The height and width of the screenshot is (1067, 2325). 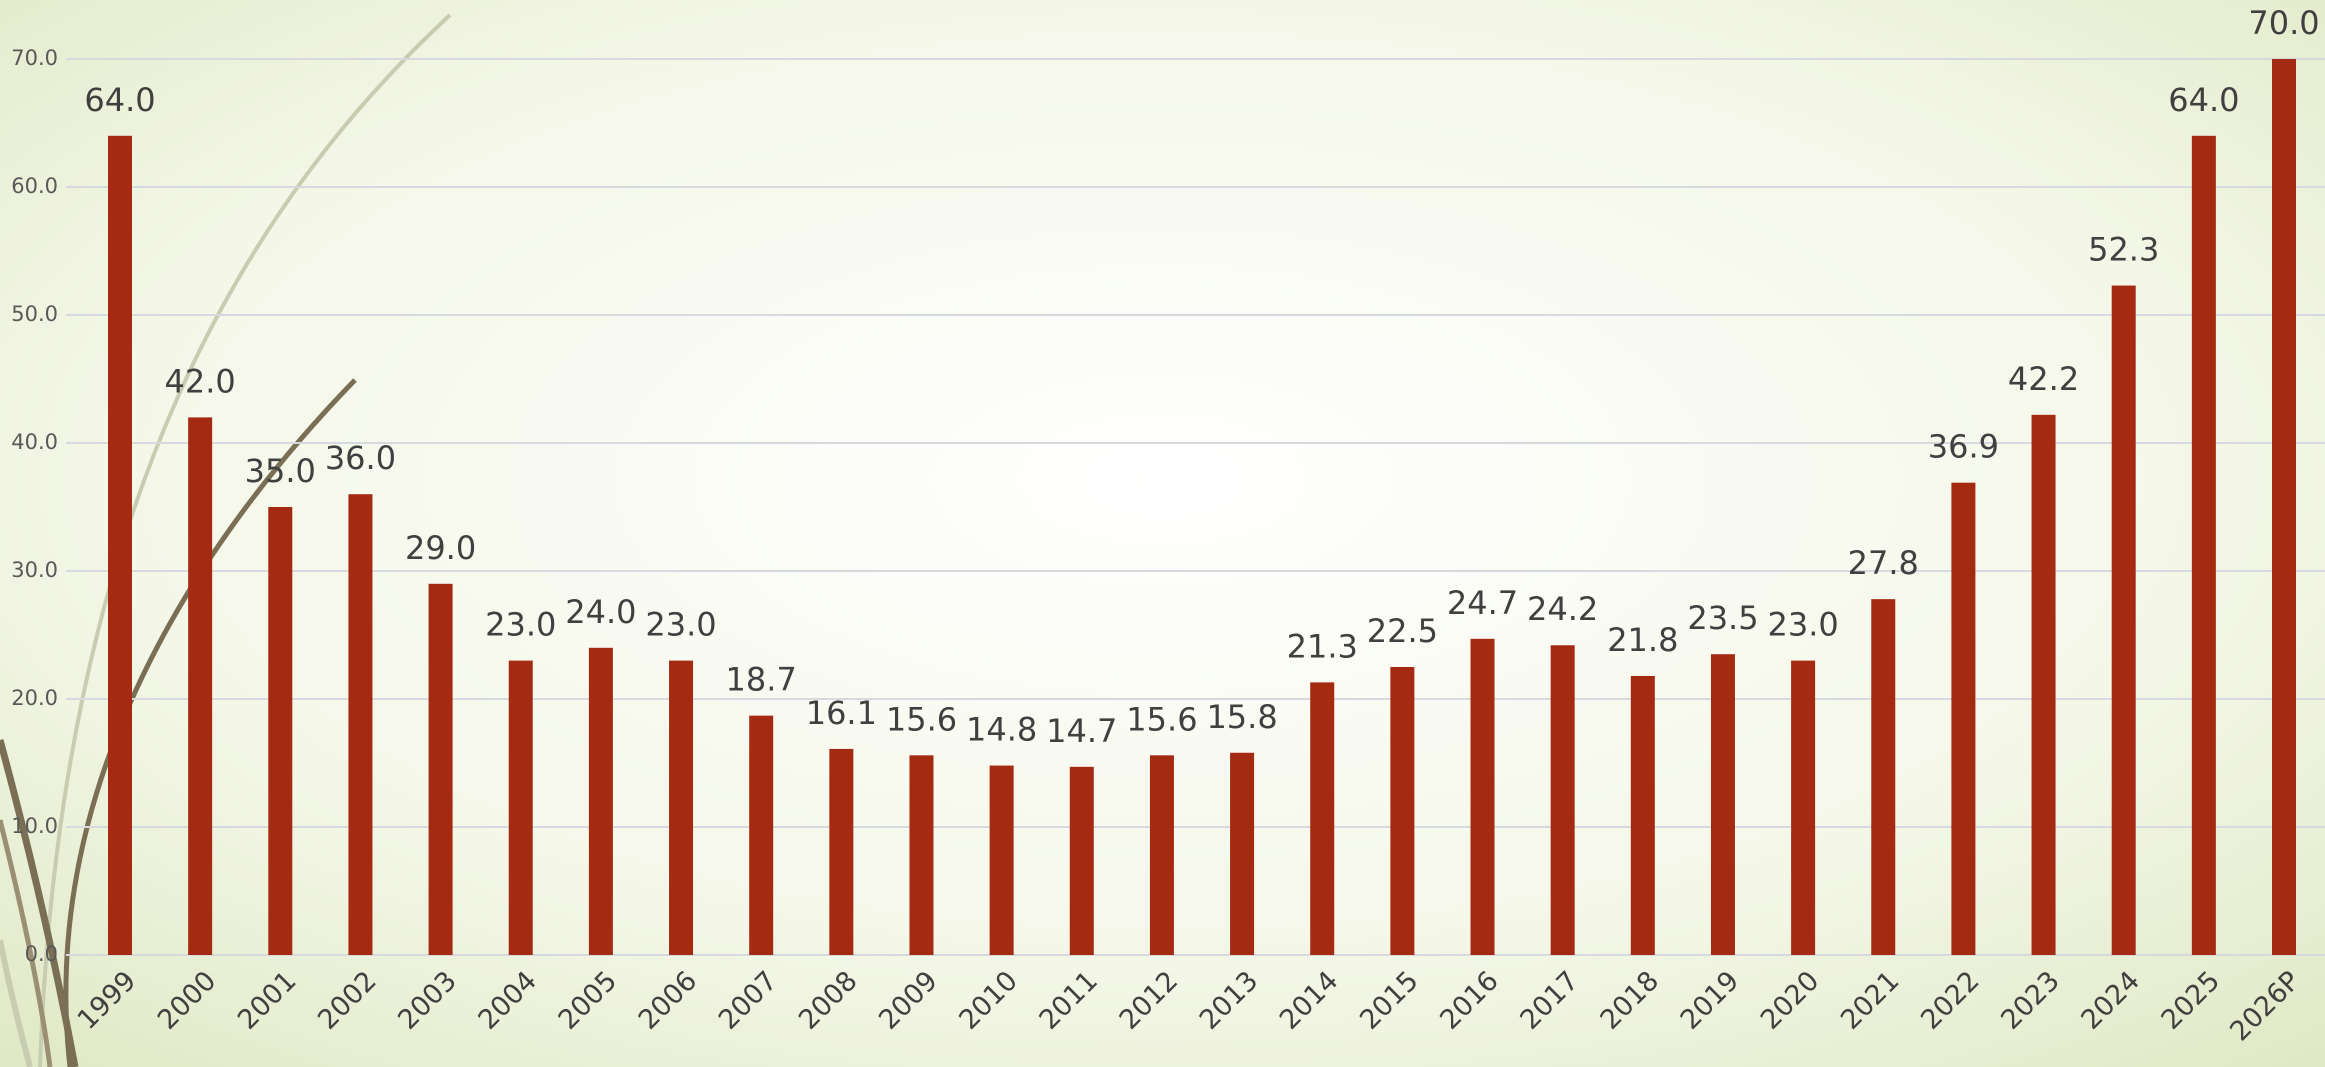 I want to click on data-label: 36.9, so click(x=1963, y=447).